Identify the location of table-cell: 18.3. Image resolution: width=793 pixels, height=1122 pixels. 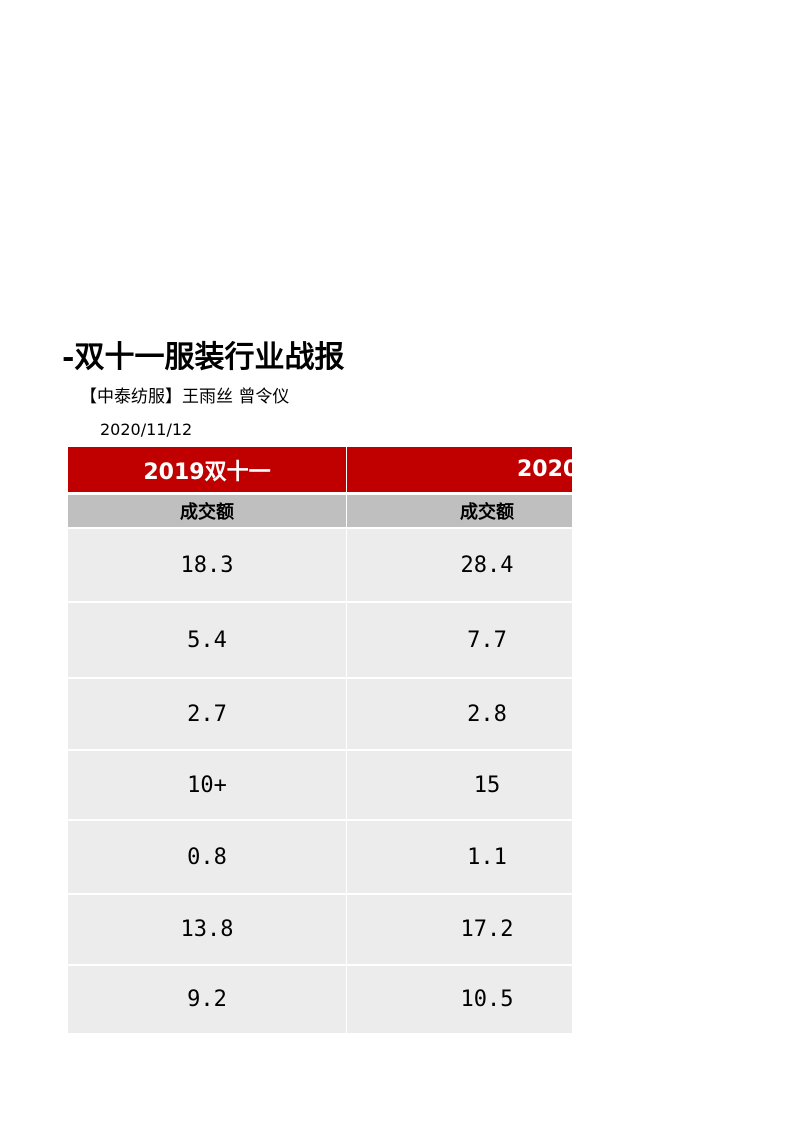
(207, 565).